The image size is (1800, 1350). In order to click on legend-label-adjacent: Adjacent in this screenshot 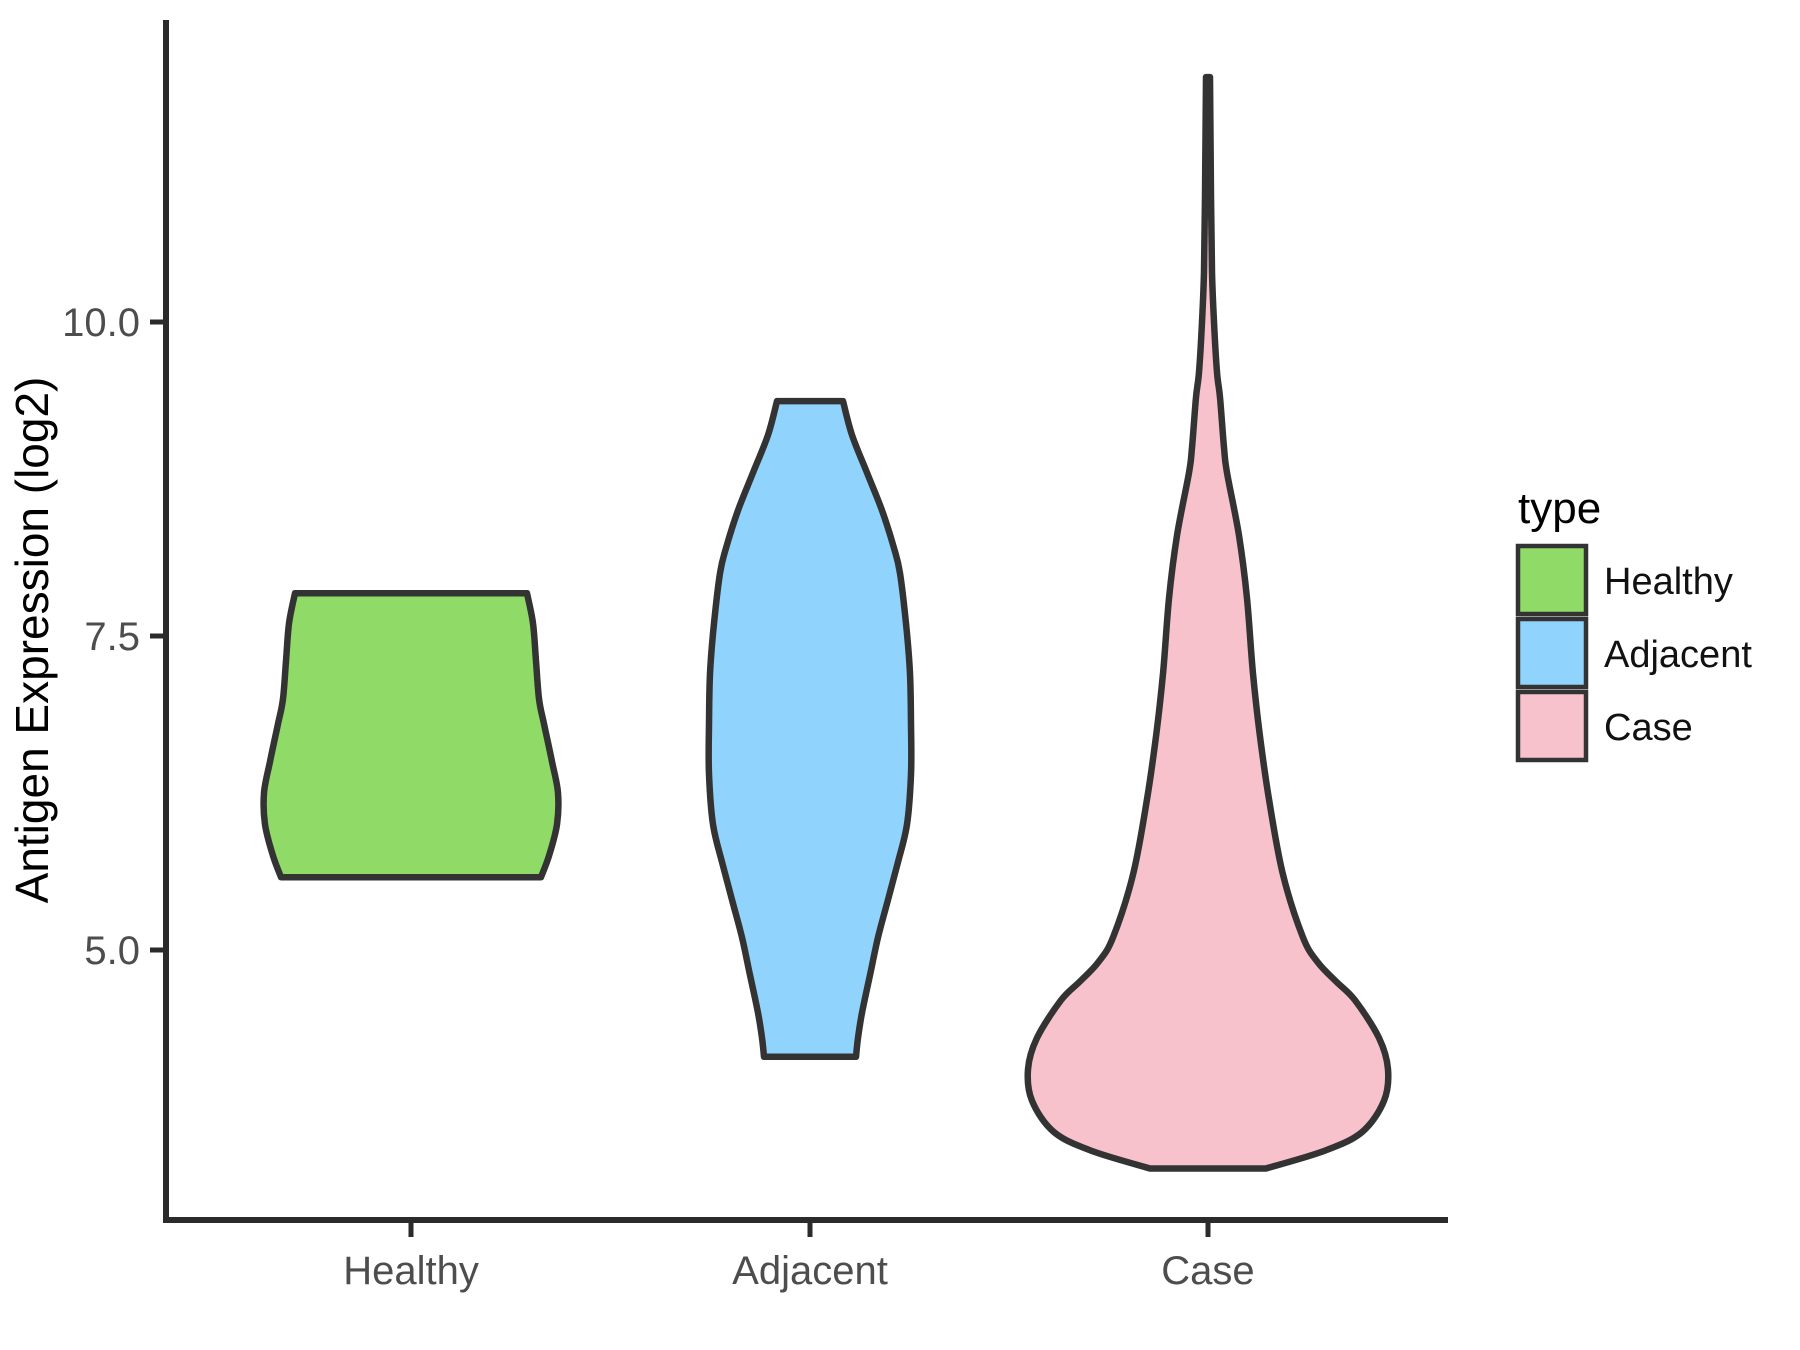, I will do `click(1678, 655)`.